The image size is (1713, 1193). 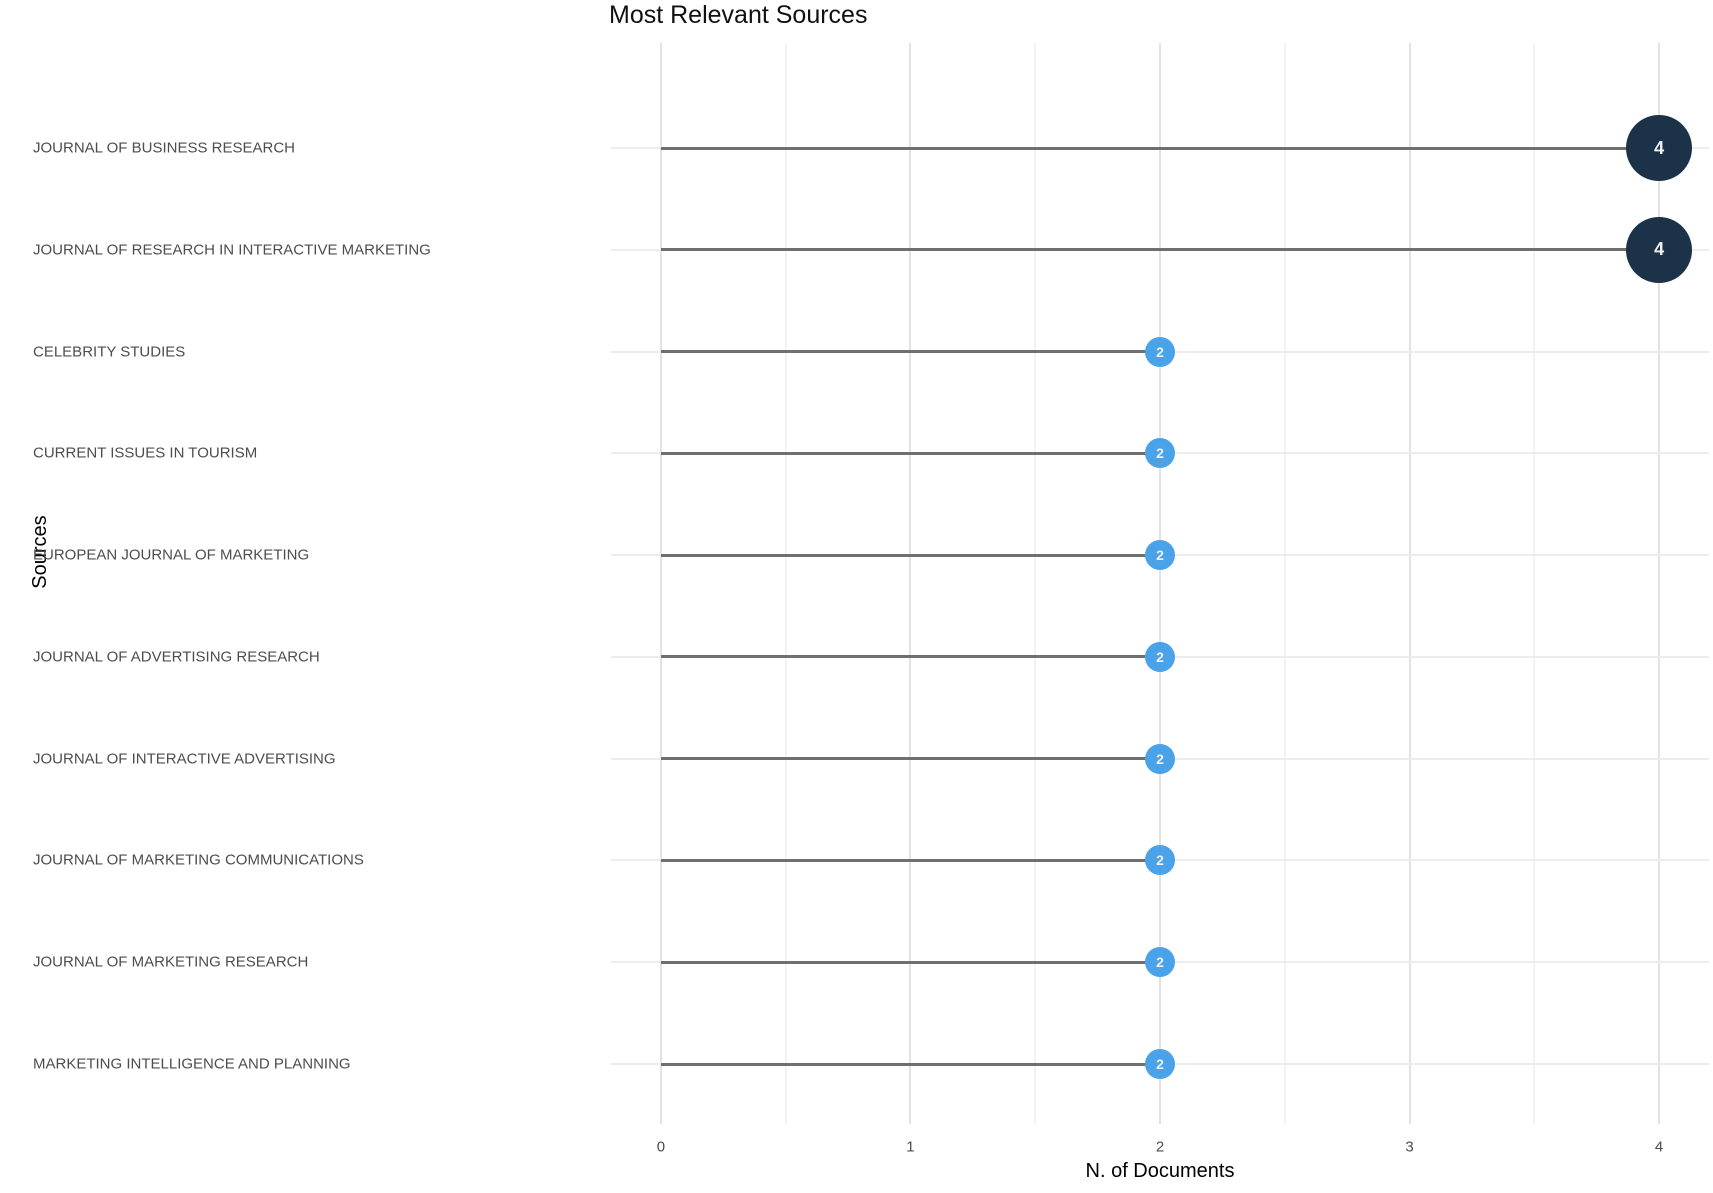 What do you see at coordinates (184, 759) in the screenshot?
I see `y-tick-label: JOURNAL OF INTERACTIVE ADVERTISING` at bounding box center [184, 759].